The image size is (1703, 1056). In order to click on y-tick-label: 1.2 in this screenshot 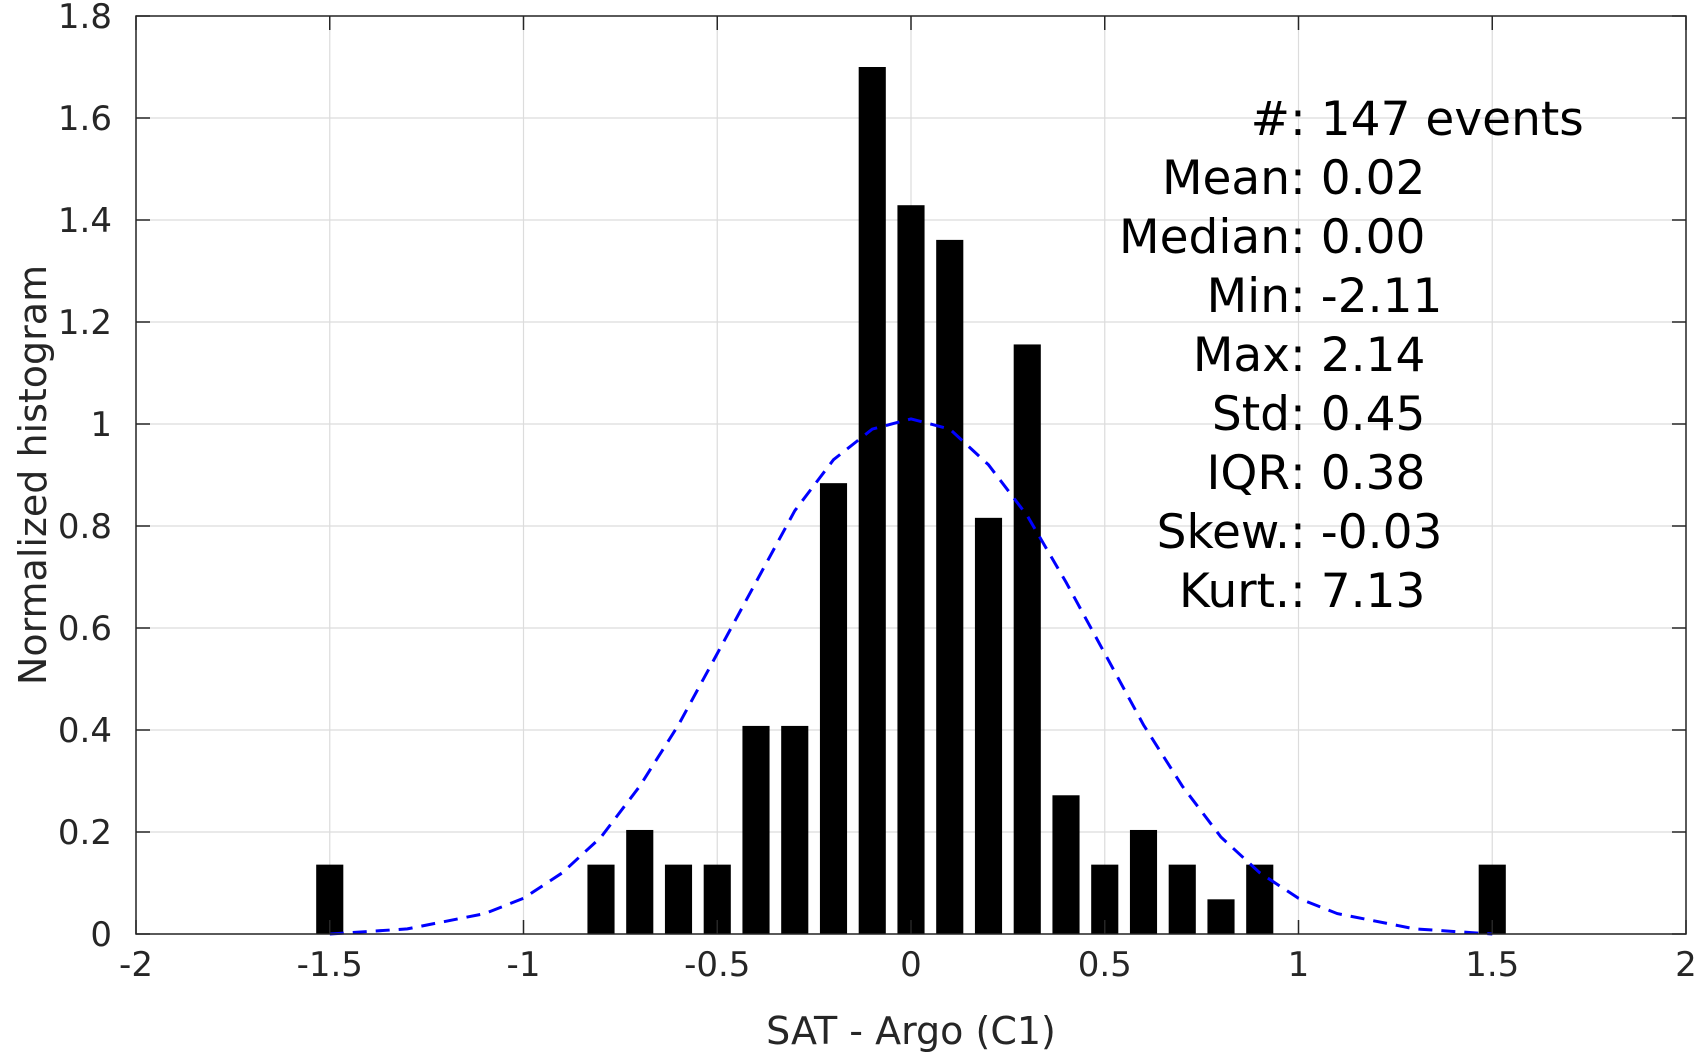, I will do `click(85, 323)`.